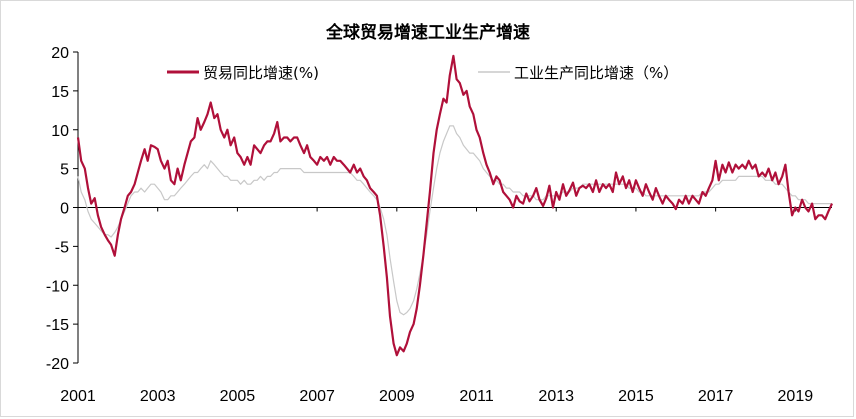  I want to click on x-tick-label: 2011, so click(476, 396).